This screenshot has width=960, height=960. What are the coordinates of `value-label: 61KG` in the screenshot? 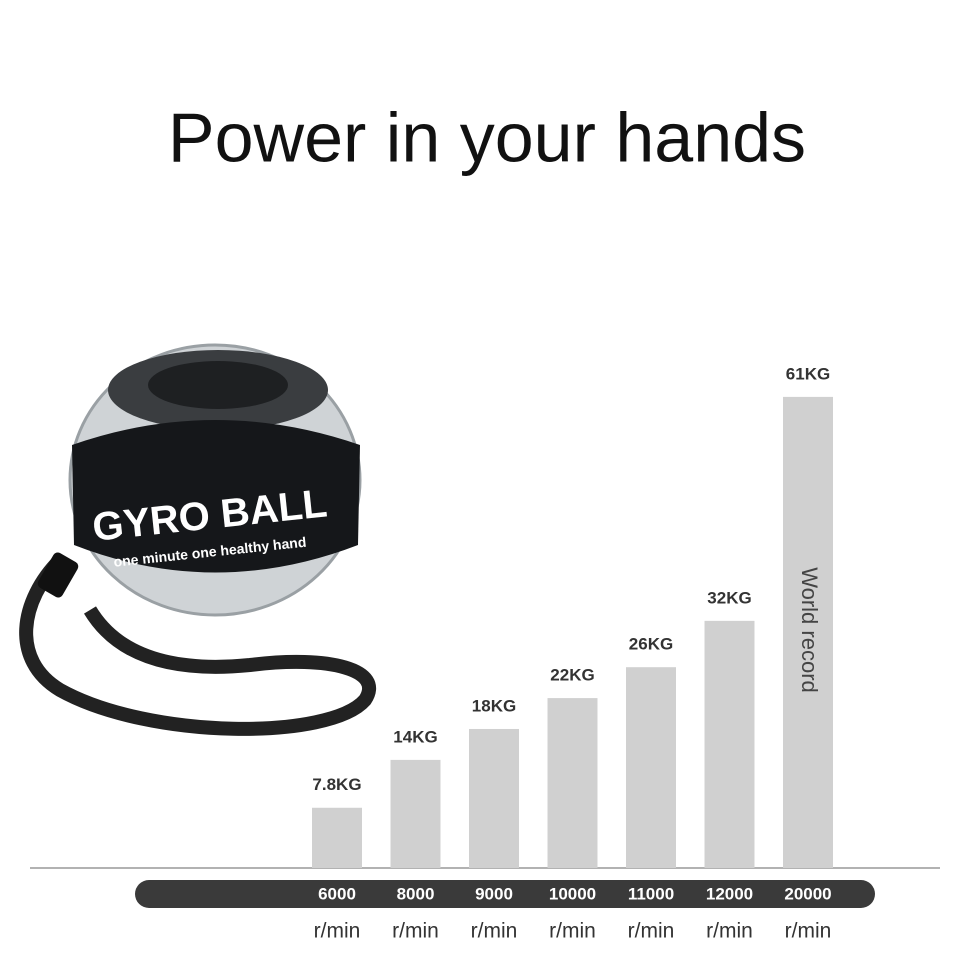 It's located at (808, 373).